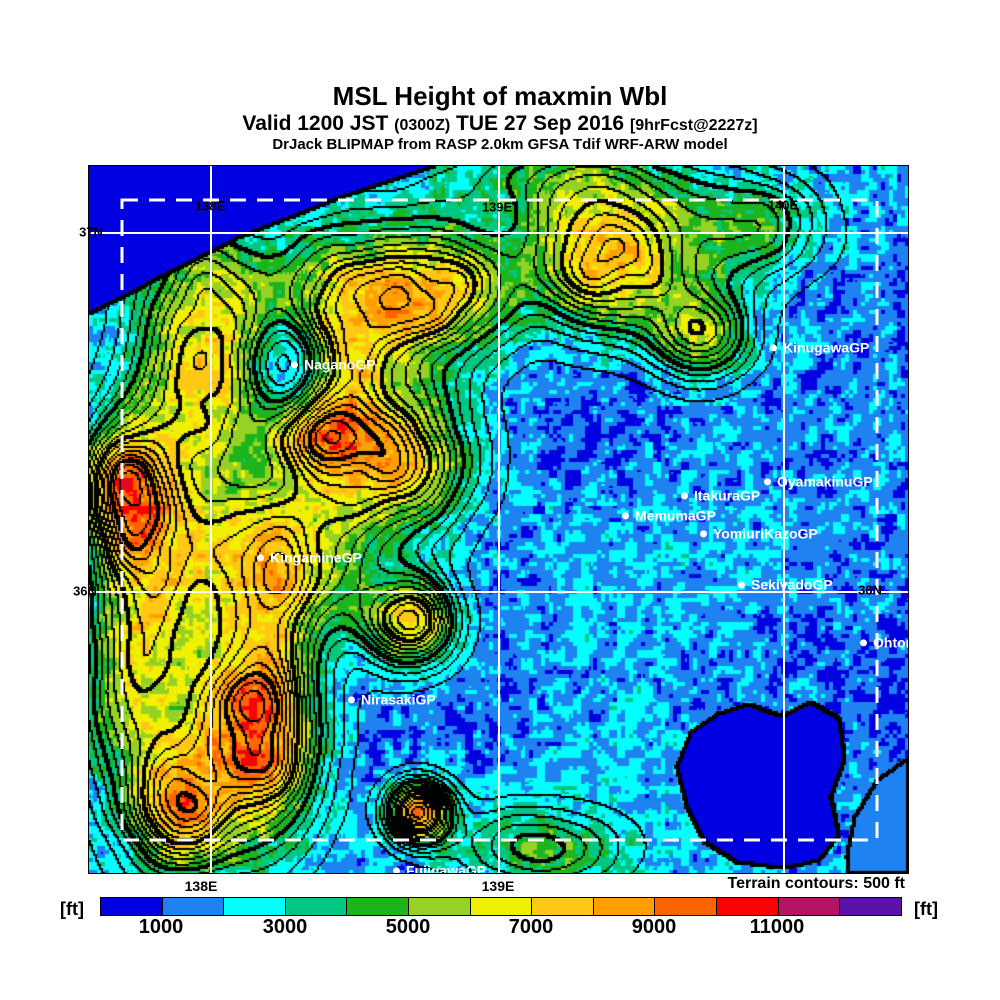 The height and width of the screenshot is (1000, 1000). I want to click on elevation-colorbar, so click(501, 906).